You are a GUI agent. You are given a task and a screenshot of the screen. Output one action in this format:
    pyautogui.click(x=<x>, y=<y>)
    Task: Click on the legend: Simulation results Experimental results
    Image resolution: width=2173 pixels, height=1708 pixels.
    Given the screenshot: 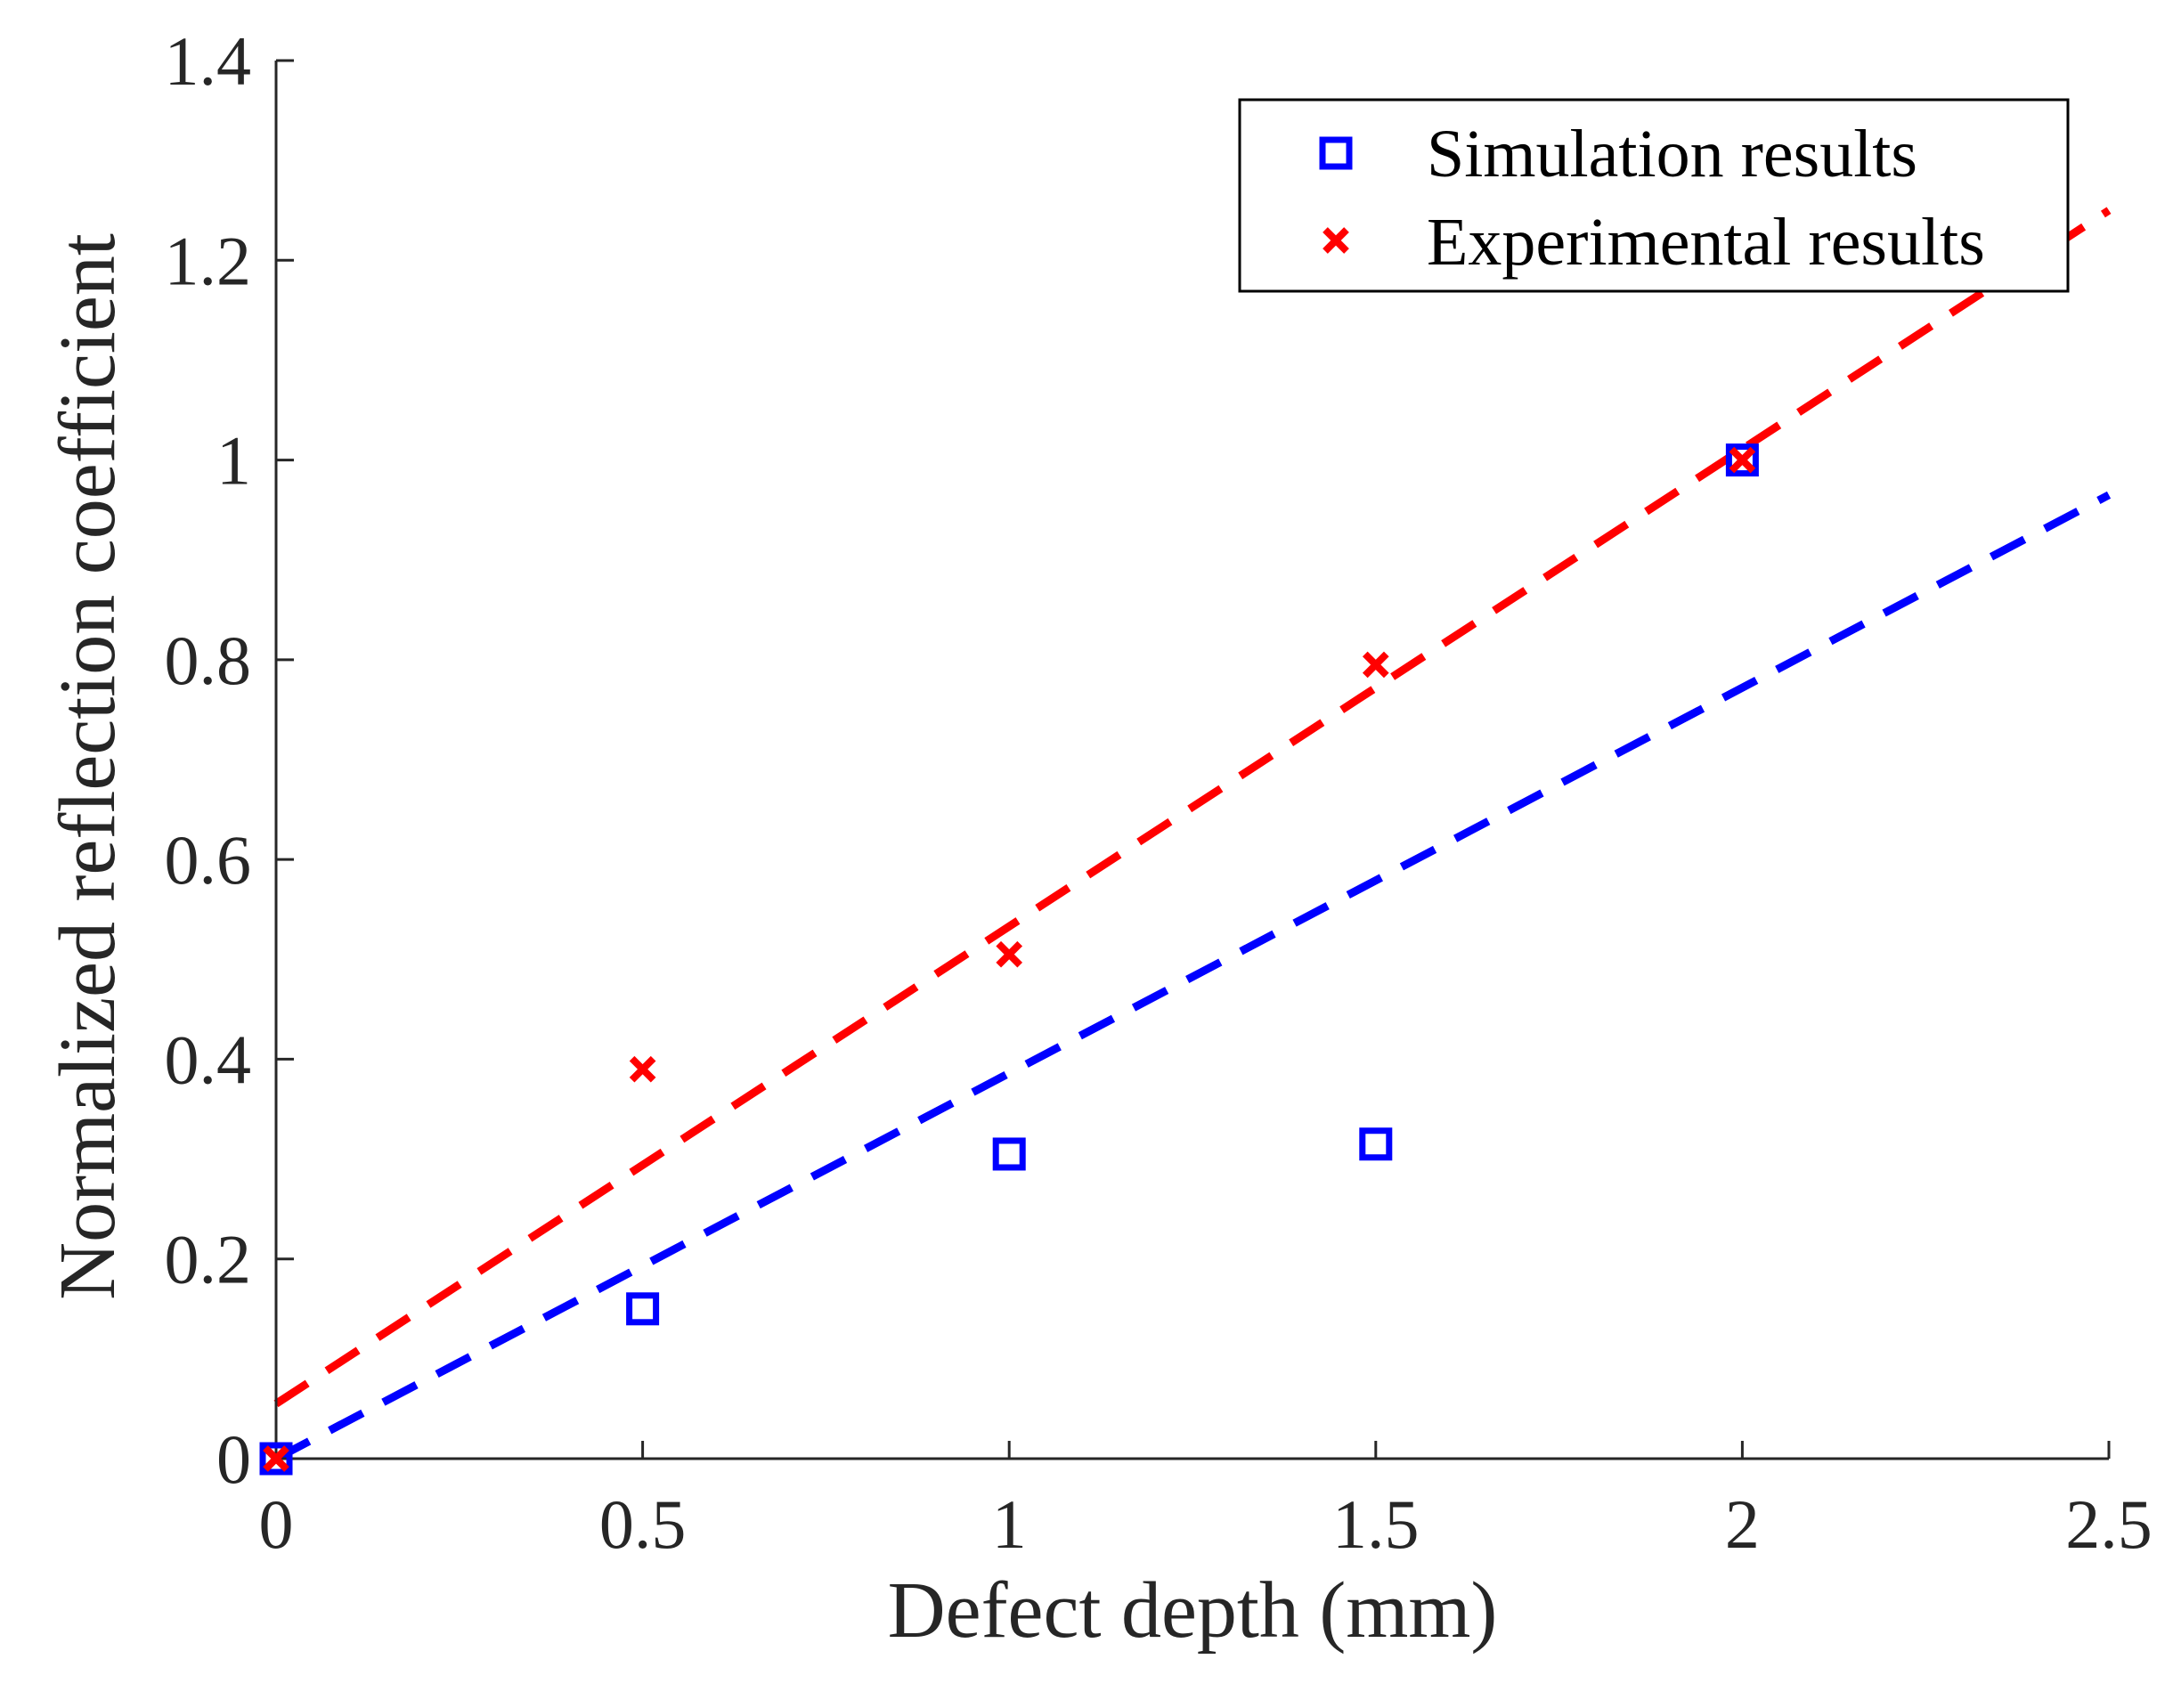 What is the action you would take?
    pyautogui.click(x=1654, y=196)
    